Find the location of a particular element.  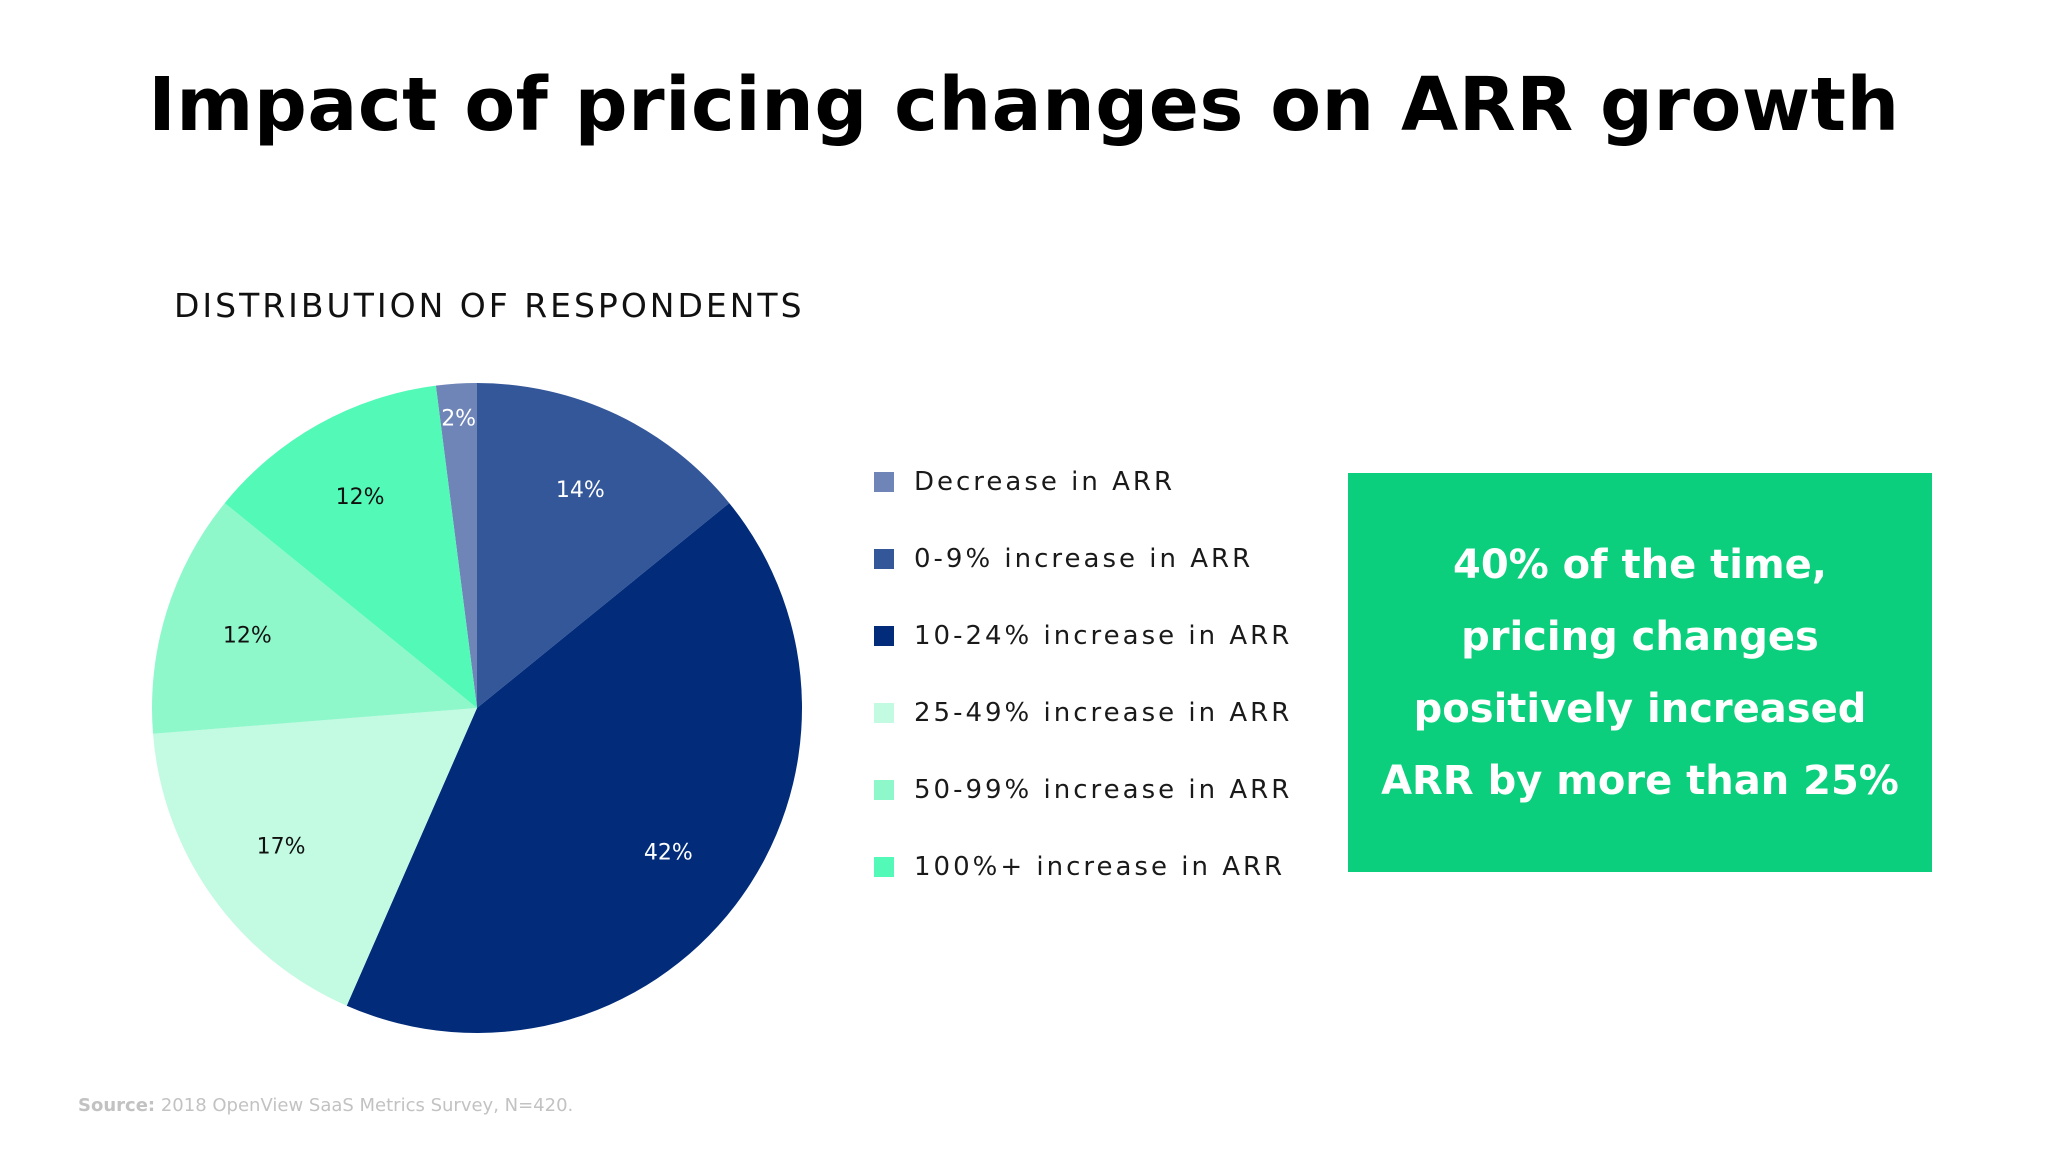

legend-label: 25-49% increase in ARR is located at coordinates (1103, 713).